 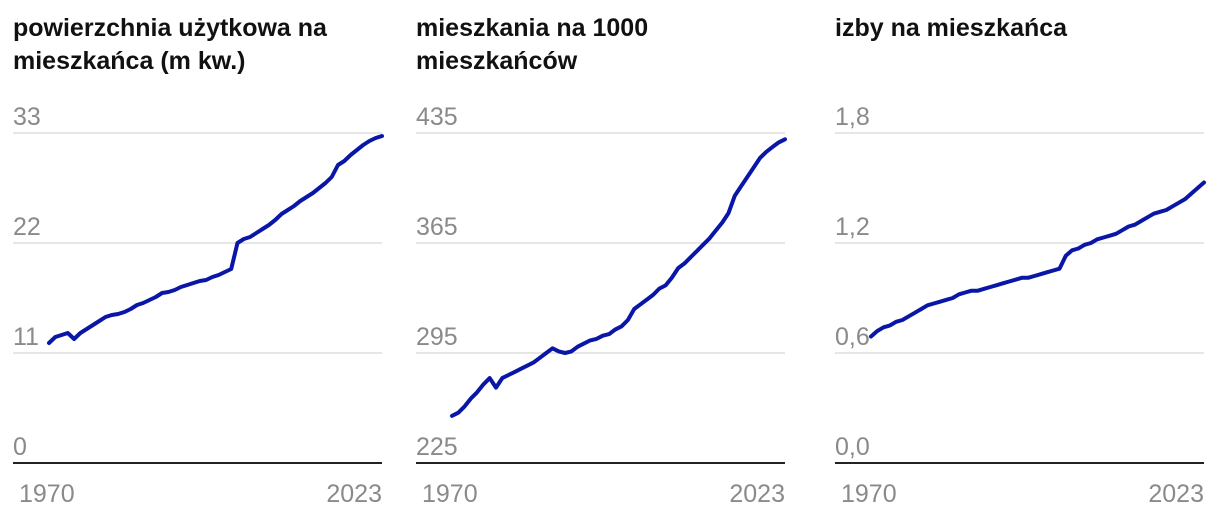 I want to click on chart-title: mieszkania na 1000 mieszkańców, so click(x=532, y=44).